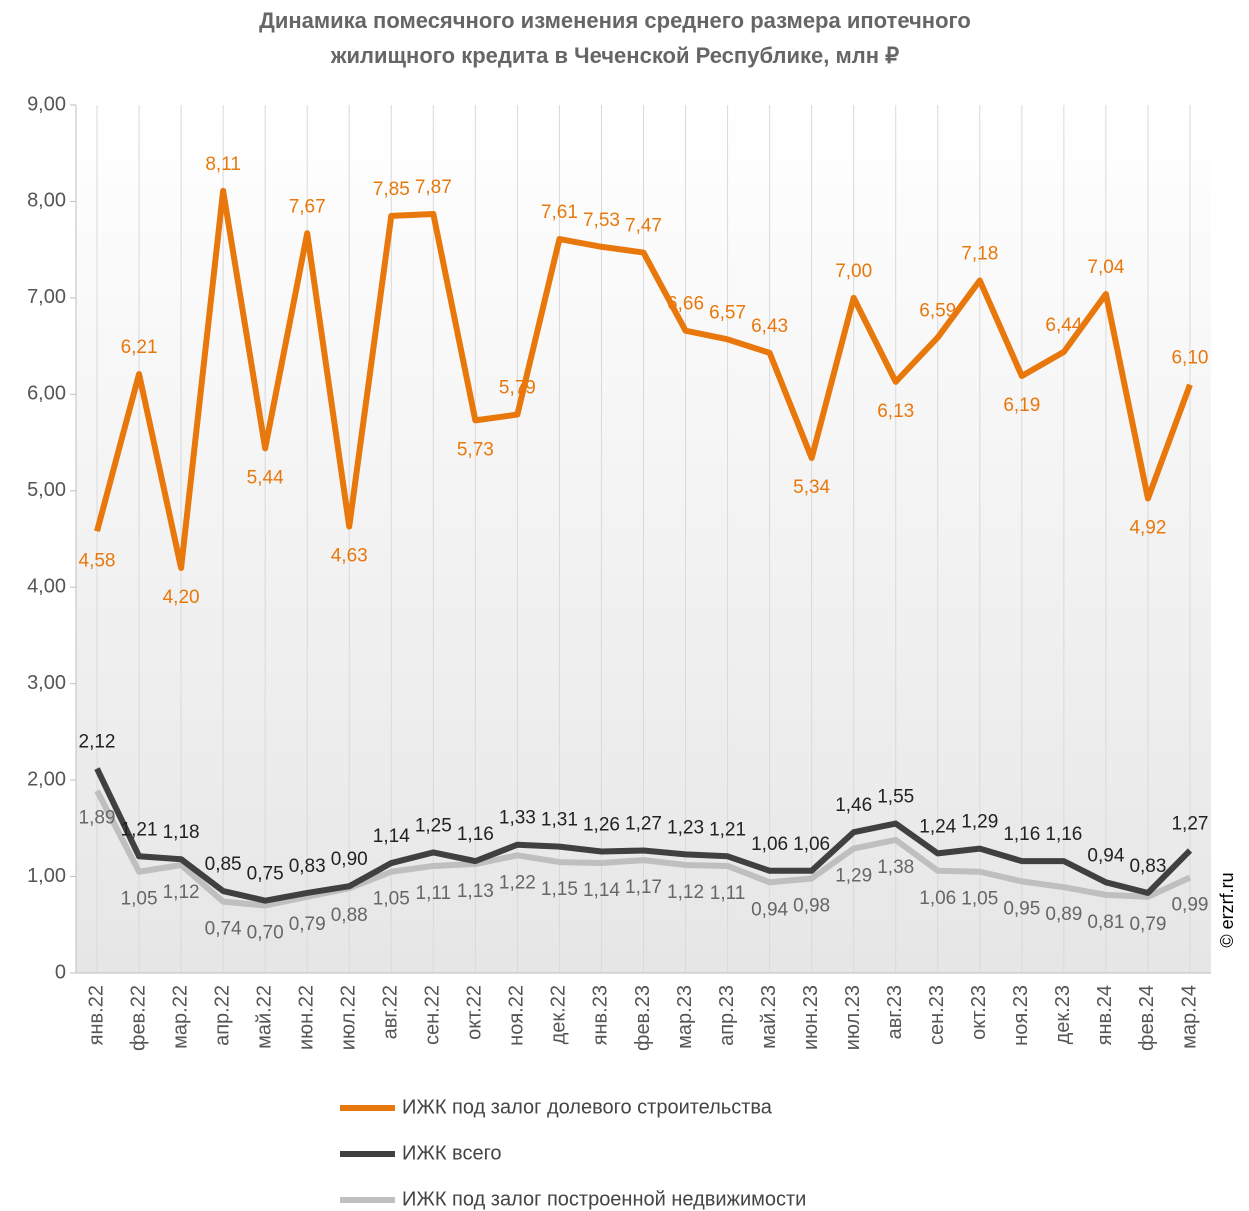 The width and height of the screenshot is (1249, 1211). I want to click on data-label: 1,17, so click(643, 887).